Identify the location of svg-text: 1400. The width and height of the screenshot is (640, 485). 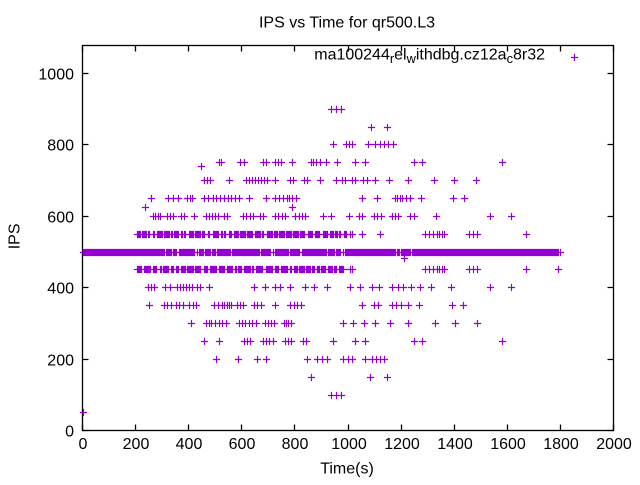
(455, 444).